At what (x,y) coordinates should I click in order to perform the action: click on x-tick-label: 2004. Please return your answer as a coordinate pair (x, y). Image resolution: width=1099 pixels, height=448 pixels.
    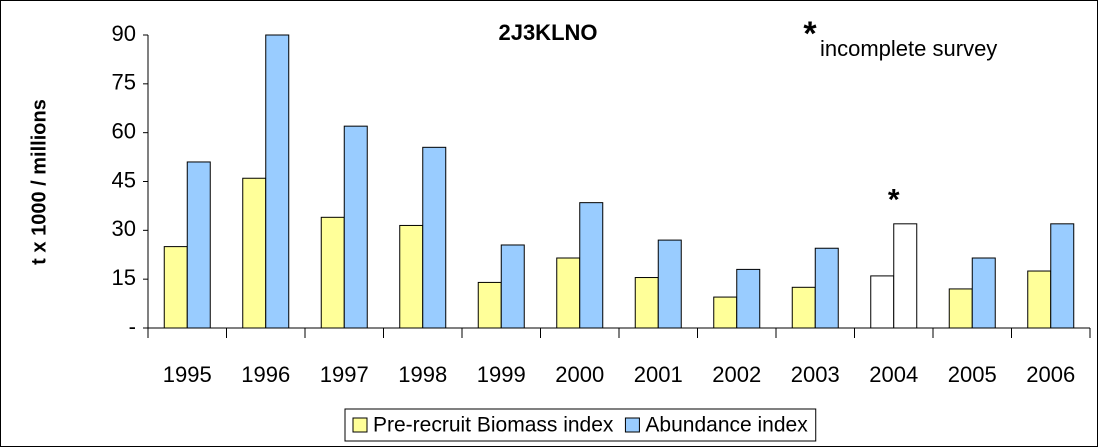
    Looking at the image, I should click on (893, 374).